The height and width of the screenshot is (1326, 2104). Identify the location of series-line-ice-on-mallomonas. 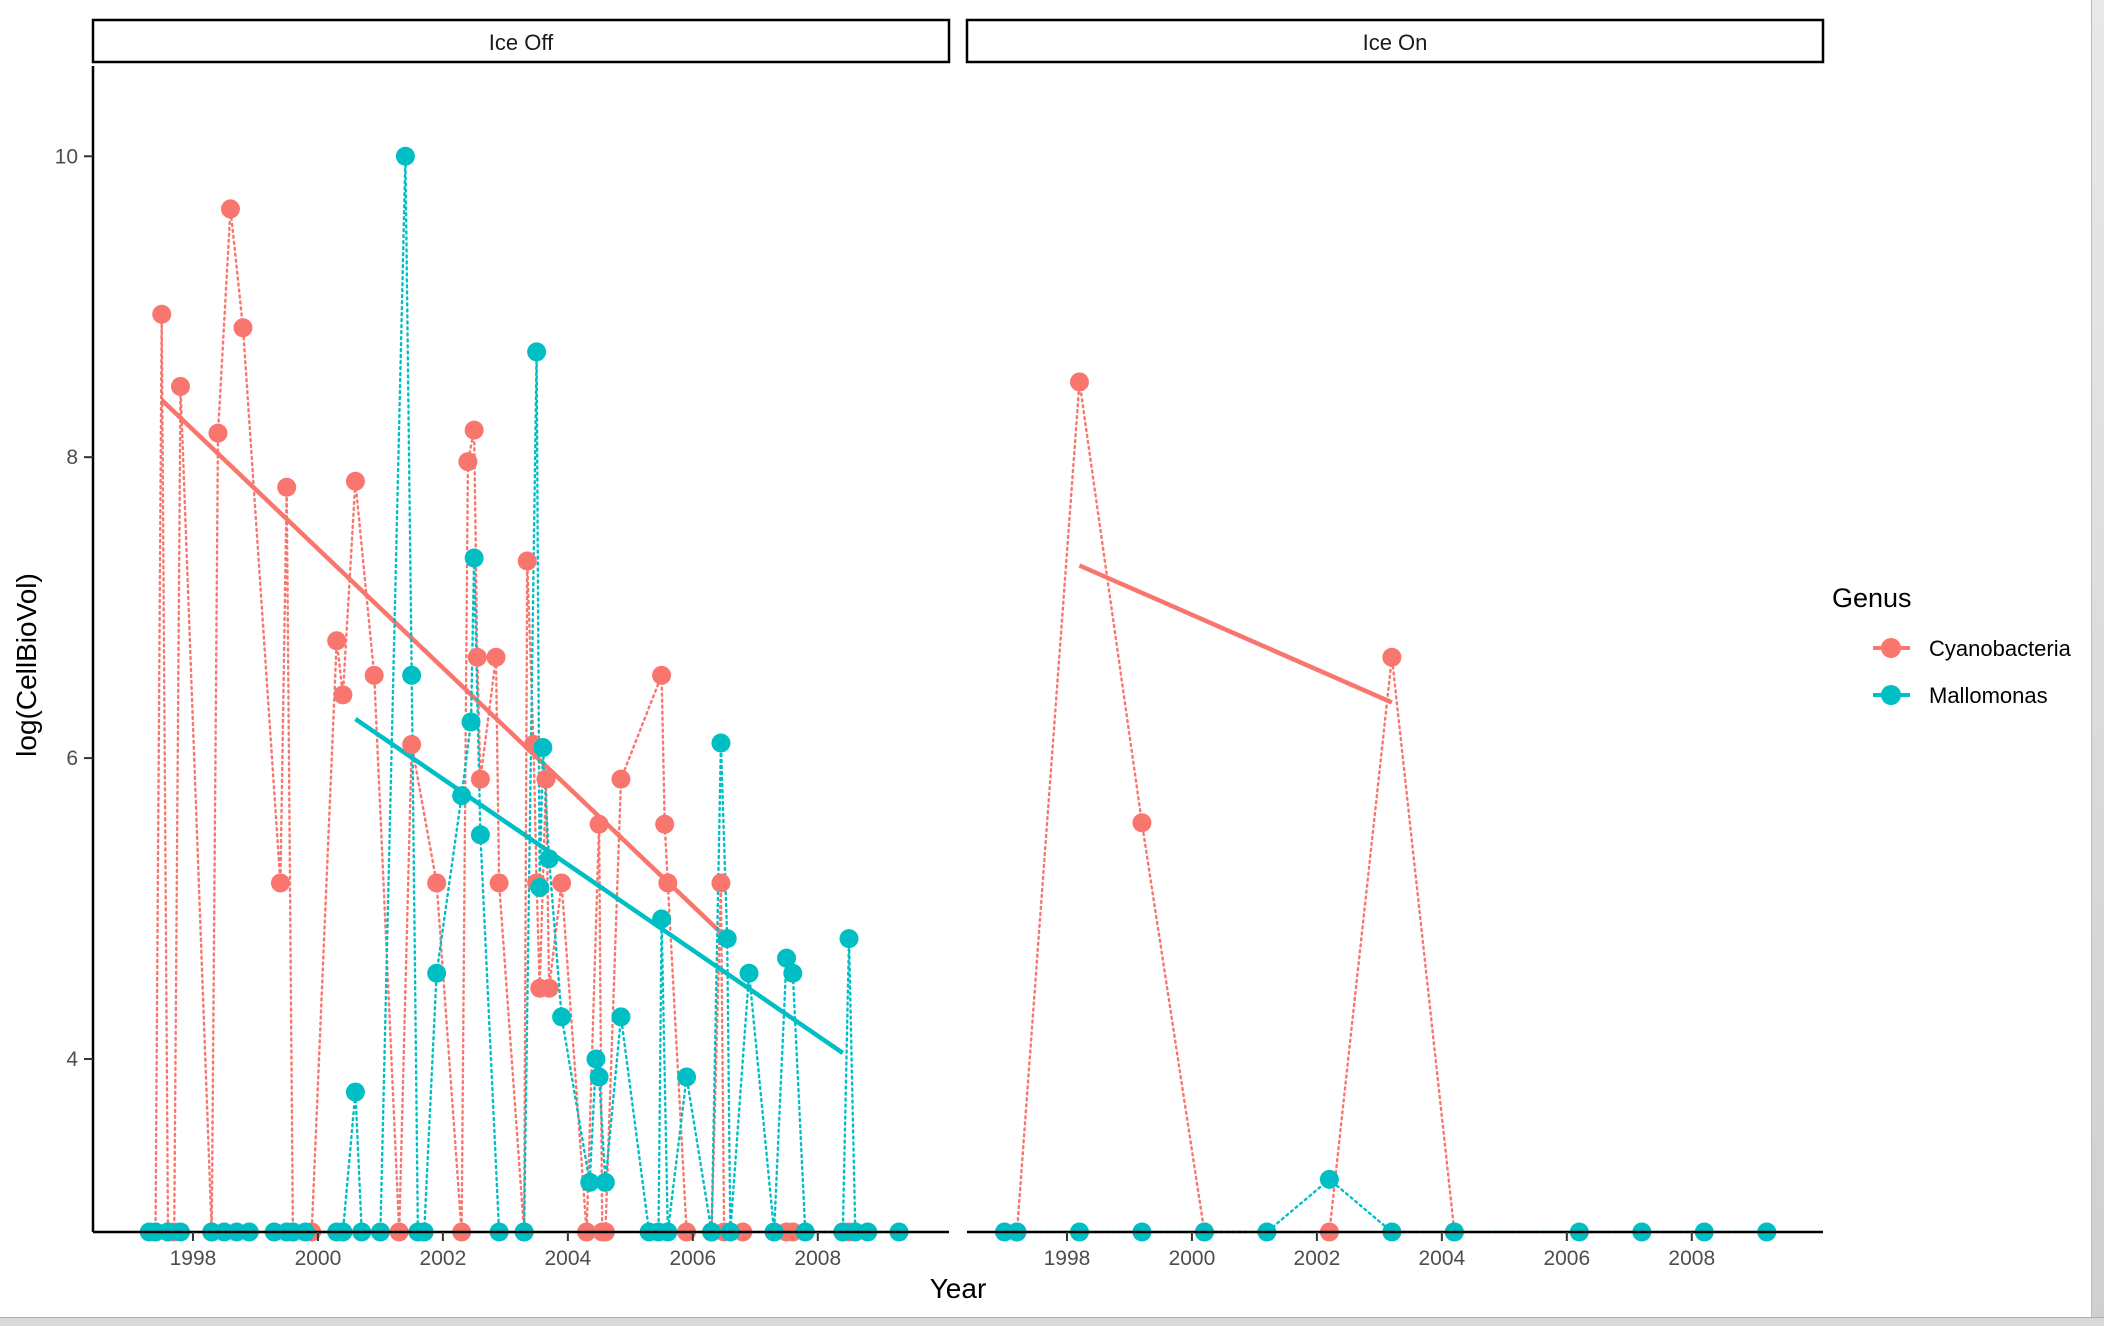
(1386, 1205).